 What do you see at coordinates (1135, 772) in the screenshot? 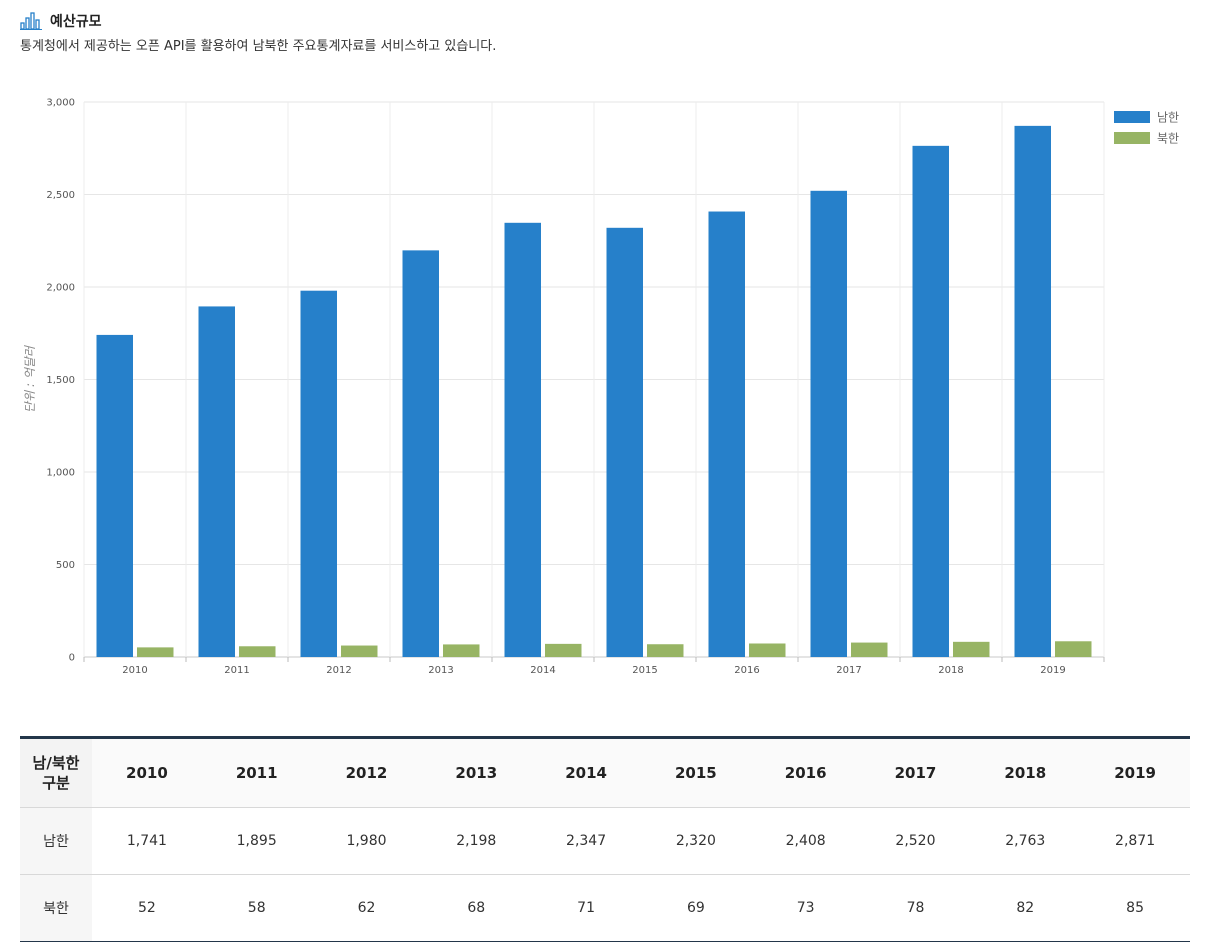
I see `table-header-year: 2019` at bounding box center [1135, 772].